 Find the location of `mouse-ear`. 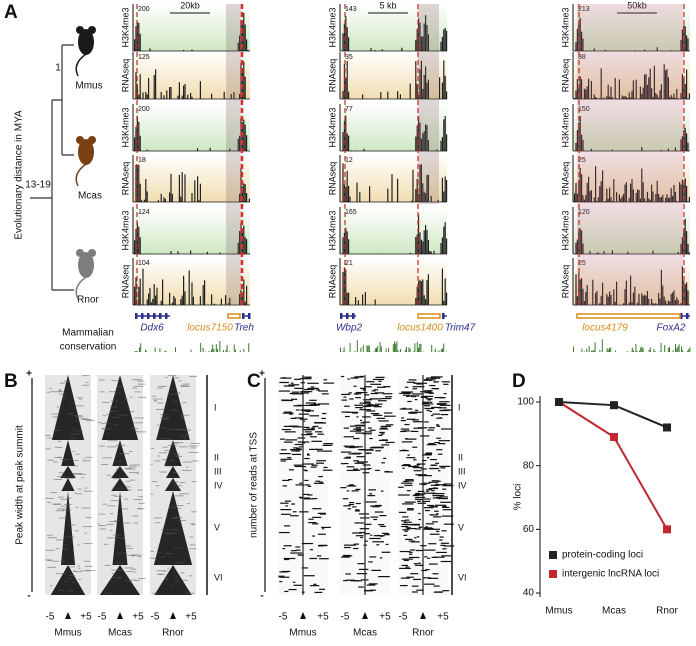

mouse-ear is located at coordinates (92, 140).